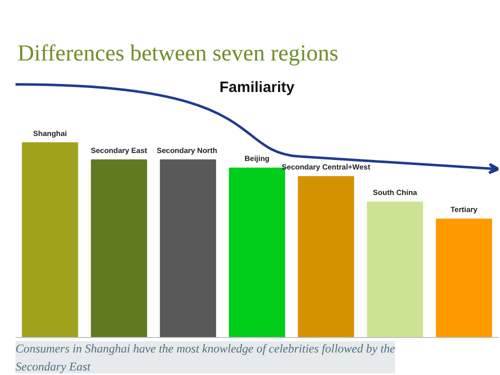 This screenshot has width=500, height=375. What do you see at coordinates (178, 53) in the screenshot?
I see `chart-title: Differences between seven regions` at bounding box center [178, 53].